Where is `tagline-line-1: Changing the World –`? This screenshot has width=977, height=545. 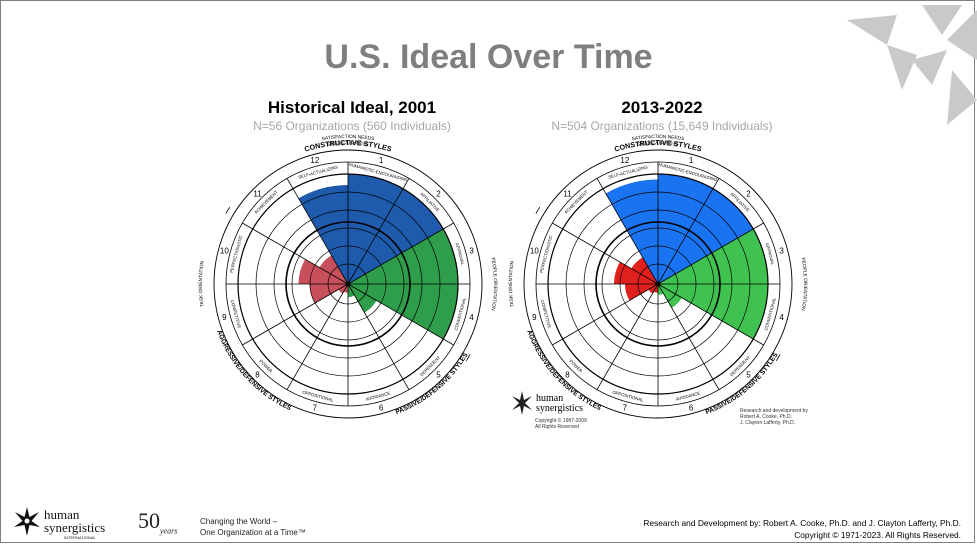
tagline-line-1: Changing the World – is located at coordinates (239, 521).